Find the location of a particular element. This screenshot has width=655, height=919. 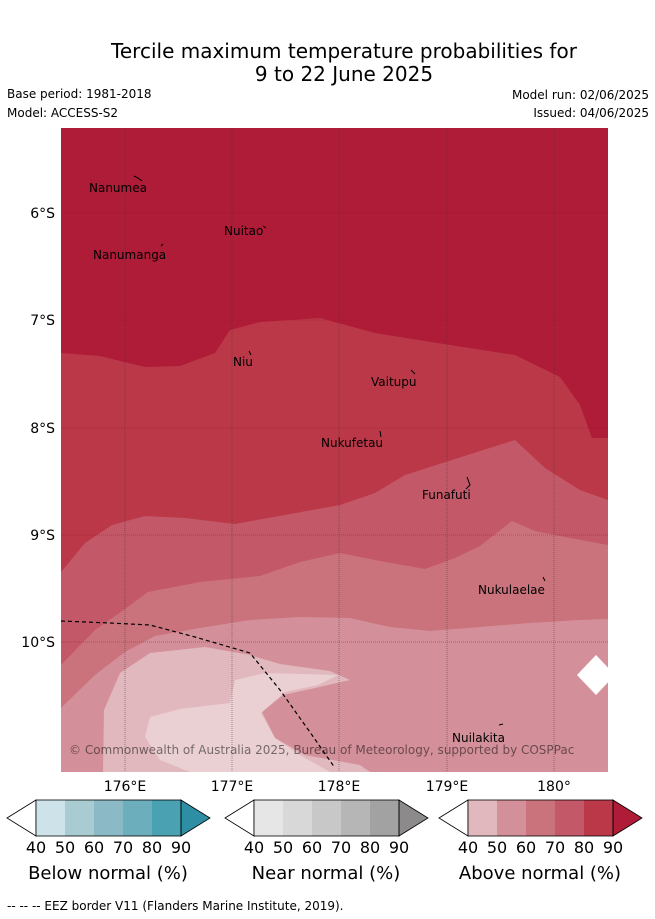

lon-tick-180: 180° is located at coordinates (554, 787).